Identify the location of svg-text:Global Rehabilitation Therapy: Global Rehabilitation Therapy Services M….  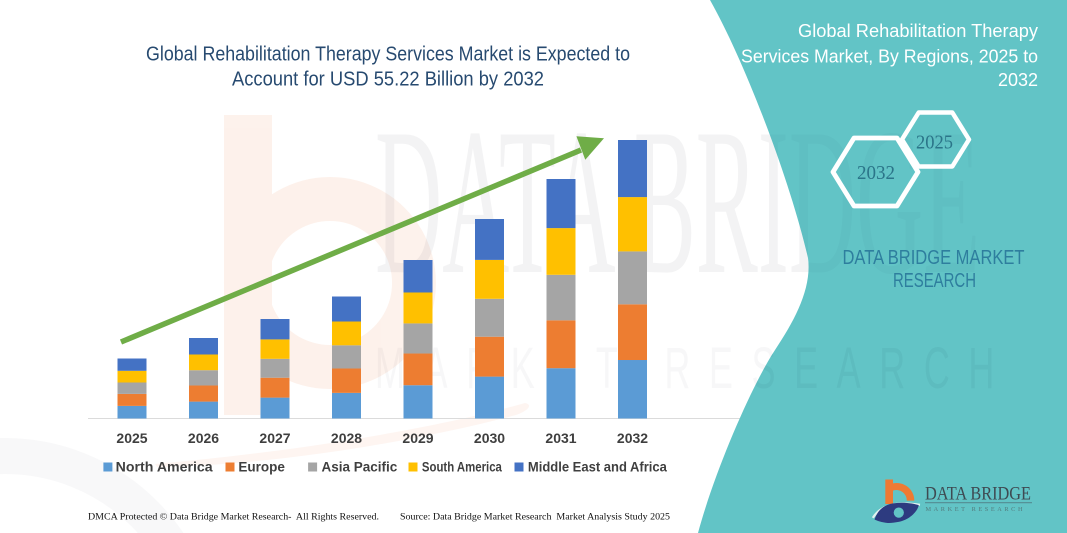
(388, 55).